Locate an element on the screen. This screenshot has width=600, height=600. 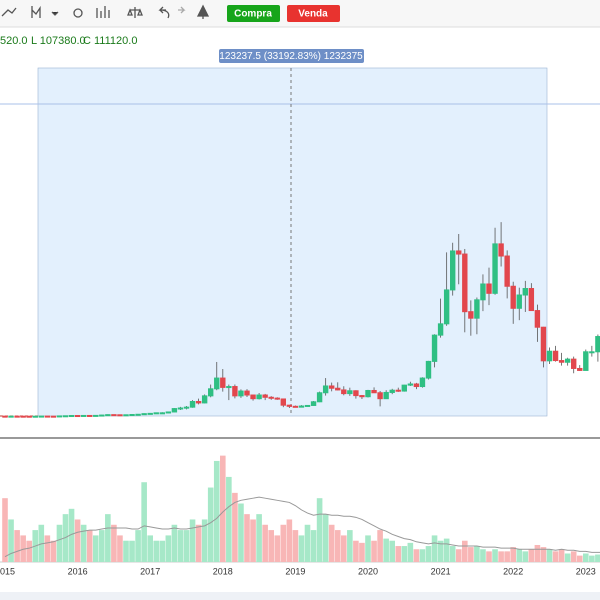
dropdown is located at coordinates (55, 13).